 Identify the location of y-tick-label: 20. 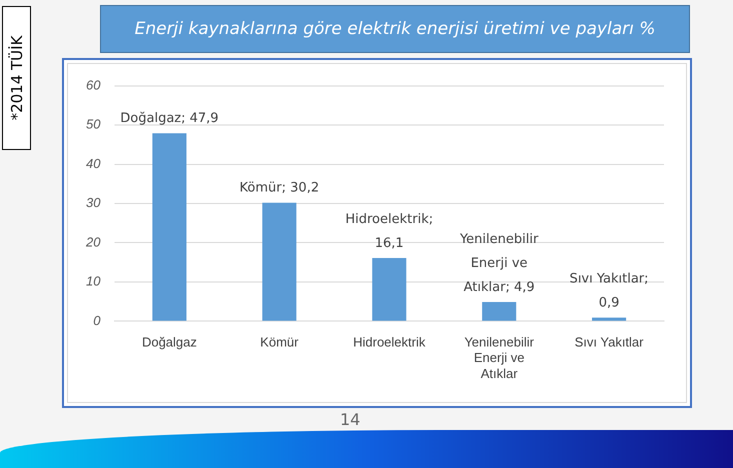
(93, 242).